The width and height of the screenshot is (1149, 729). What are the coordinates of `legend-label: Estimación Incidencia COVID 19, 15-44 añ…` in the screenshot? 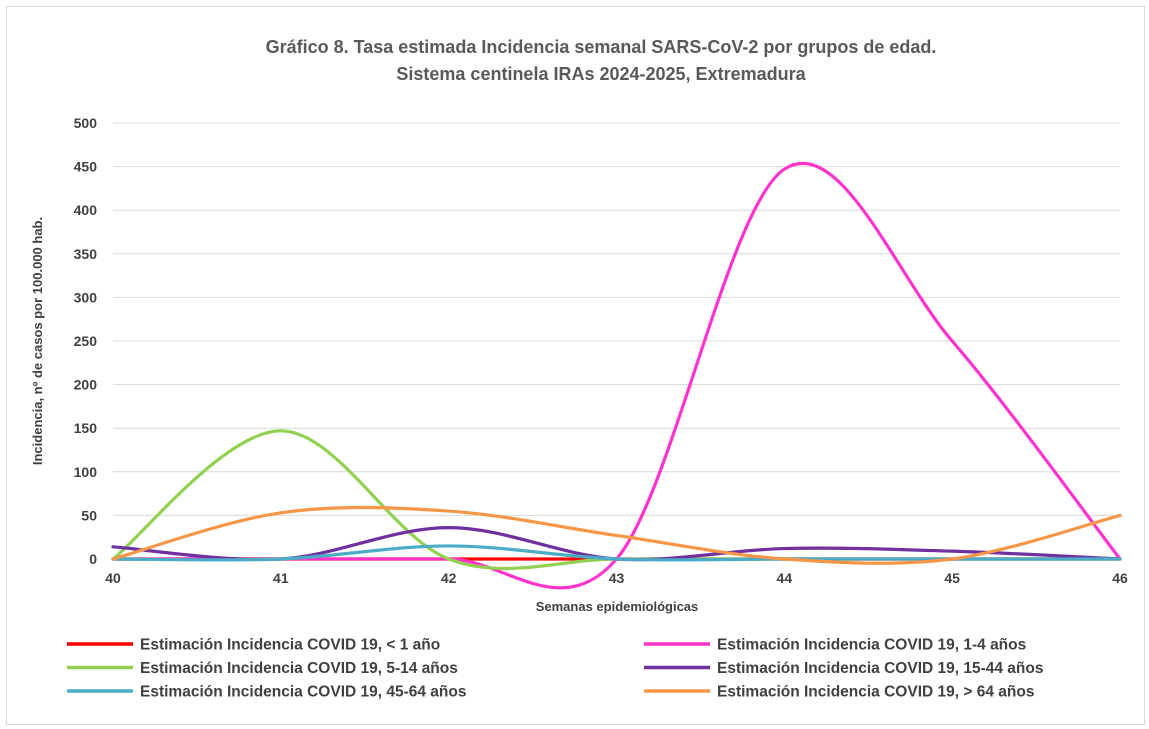 It's located at (880, 668).